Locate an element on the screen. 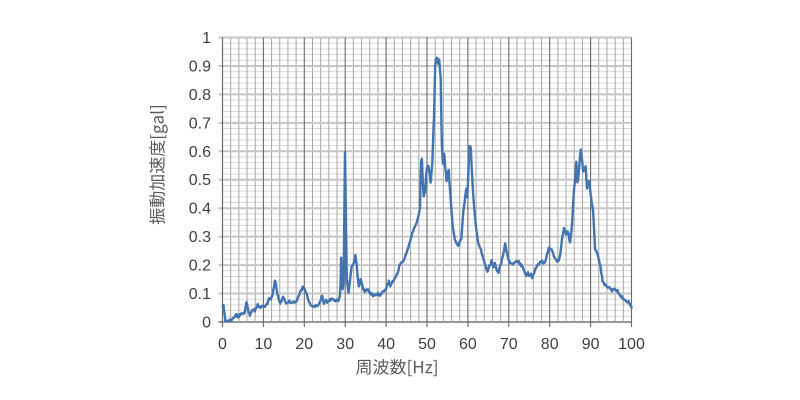 The height and width of the screenshot is (400, 800). svg-text: 20 is located at coordinates (304, 344).